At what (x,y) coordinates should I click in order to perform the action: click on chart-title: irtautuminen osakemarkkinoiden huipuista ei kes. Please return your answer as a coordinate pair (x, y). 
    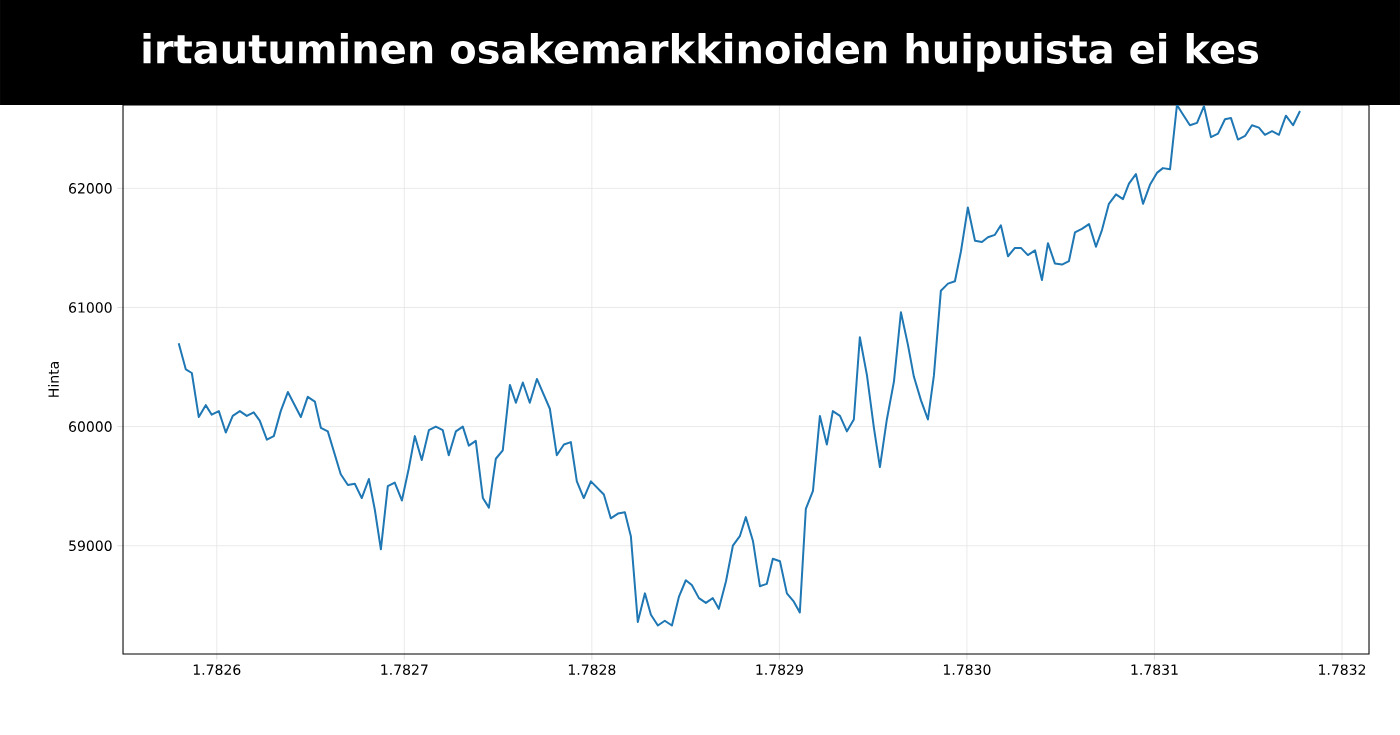
    Looking at the image, I should click on (700, 52).